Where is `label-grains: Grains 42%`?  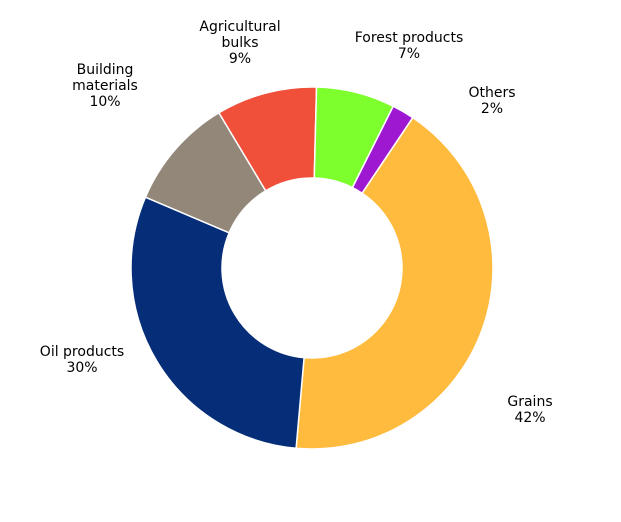 label-grains: Grains 42% is located at coordinates (529, 410).